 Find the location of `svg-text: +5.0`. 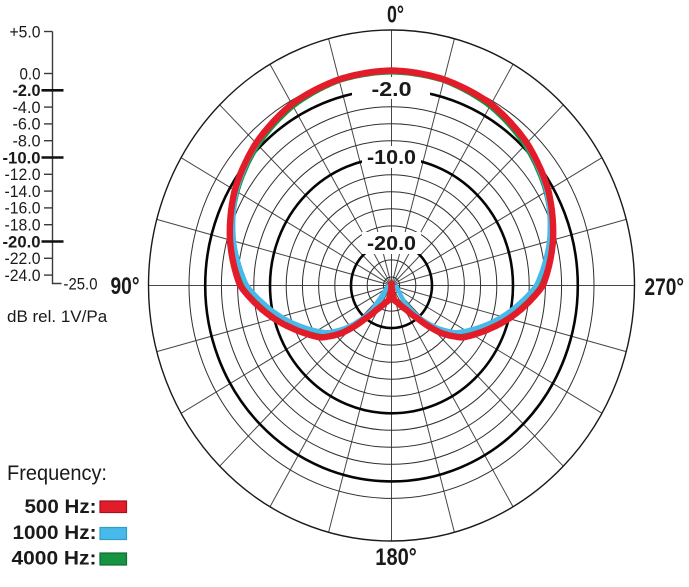

svg-text: +5.0 is located at coordinates (25, 32).